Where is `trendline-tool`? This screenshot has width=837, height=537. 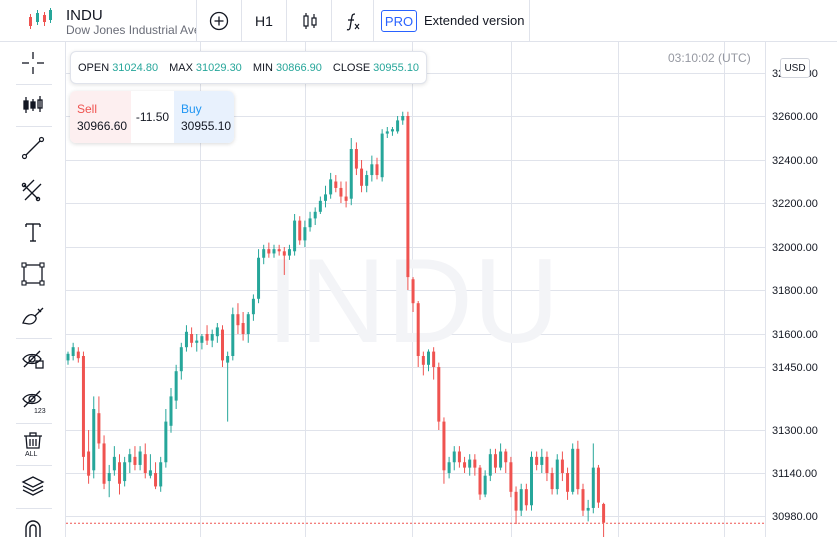 trendline-tool is located at coordinates (33, 148).